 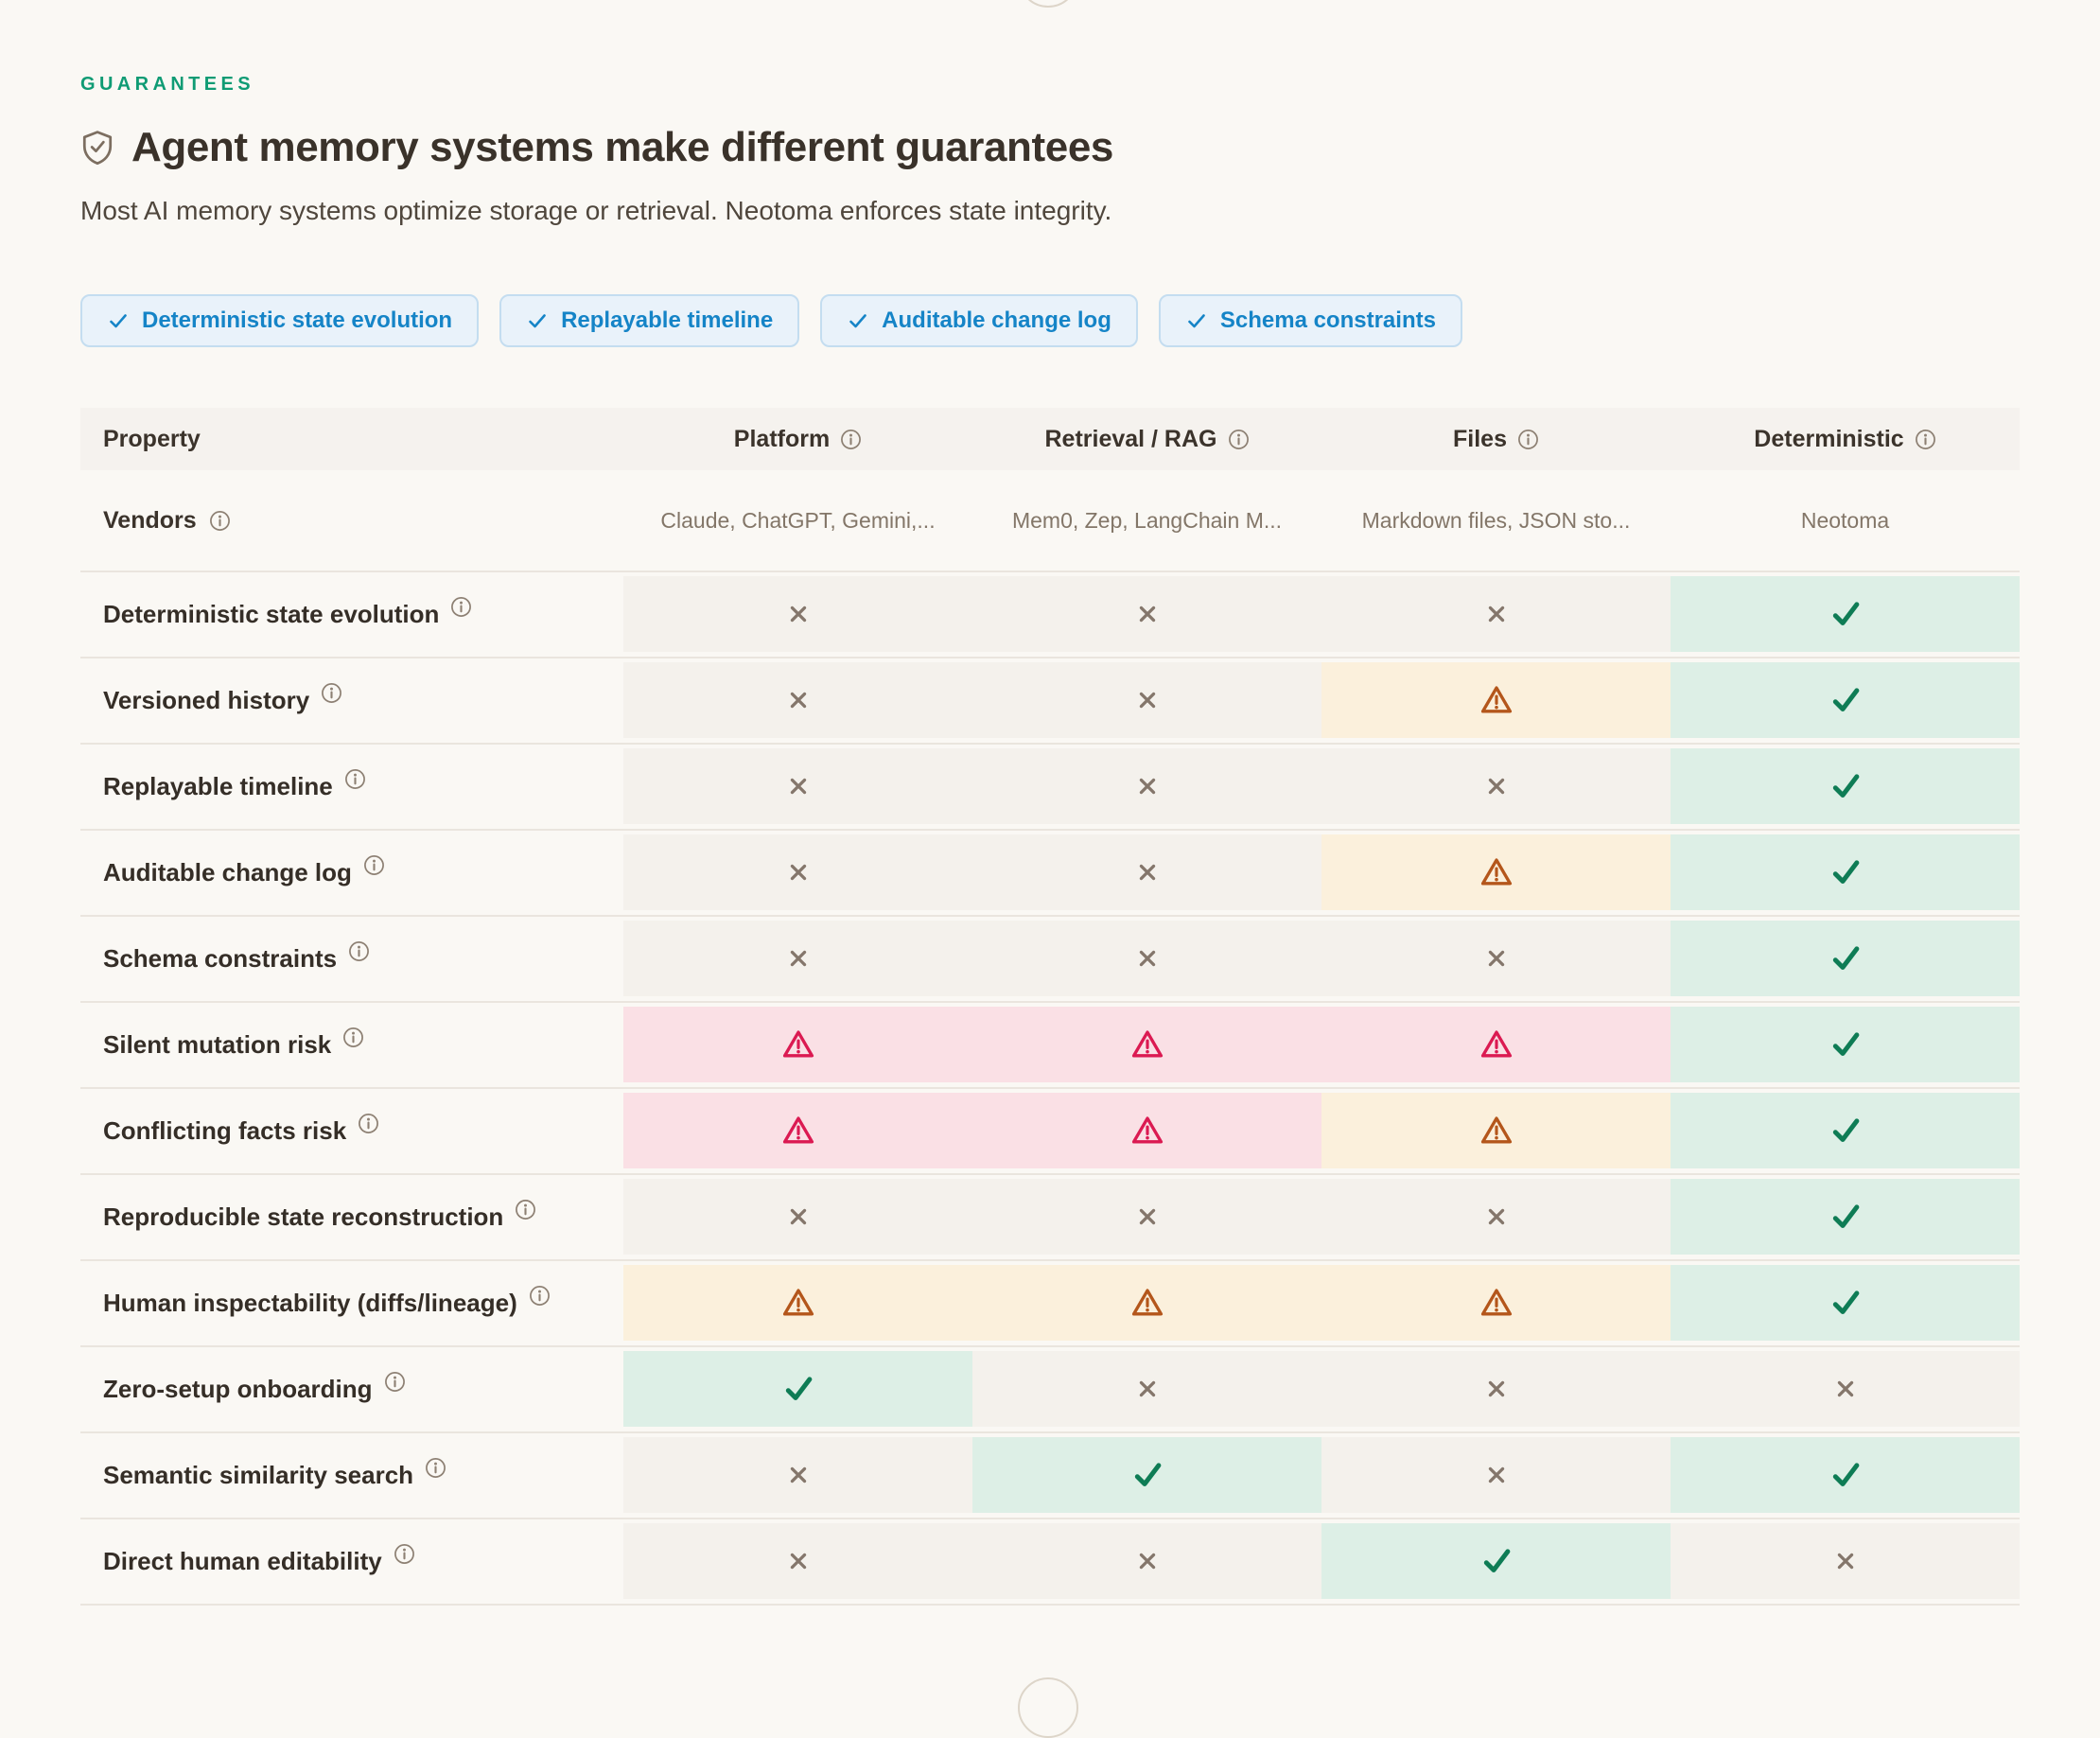 What do you see at coordinates (1050, 700) in the screenshot?
I see `table-row: Versioned history` at bounding box center [1050, 700].